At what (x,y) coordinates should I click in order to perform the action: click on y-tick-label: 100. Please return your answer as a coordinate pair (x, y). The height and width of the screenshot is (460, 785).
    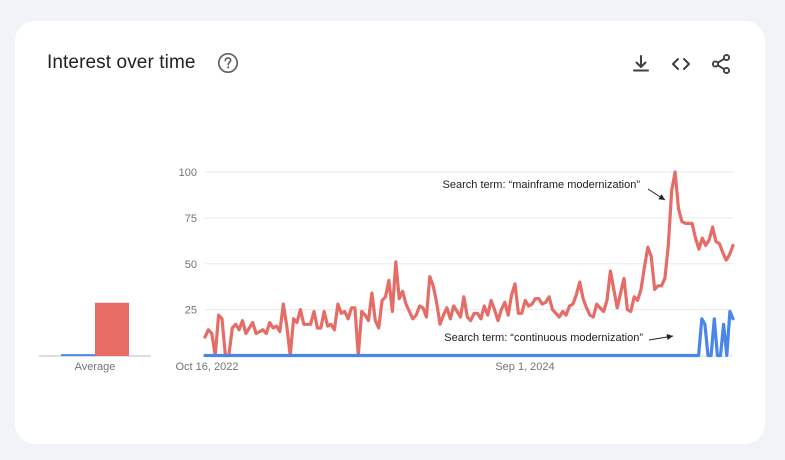
    Looking at the image, I should click on (188, 173).